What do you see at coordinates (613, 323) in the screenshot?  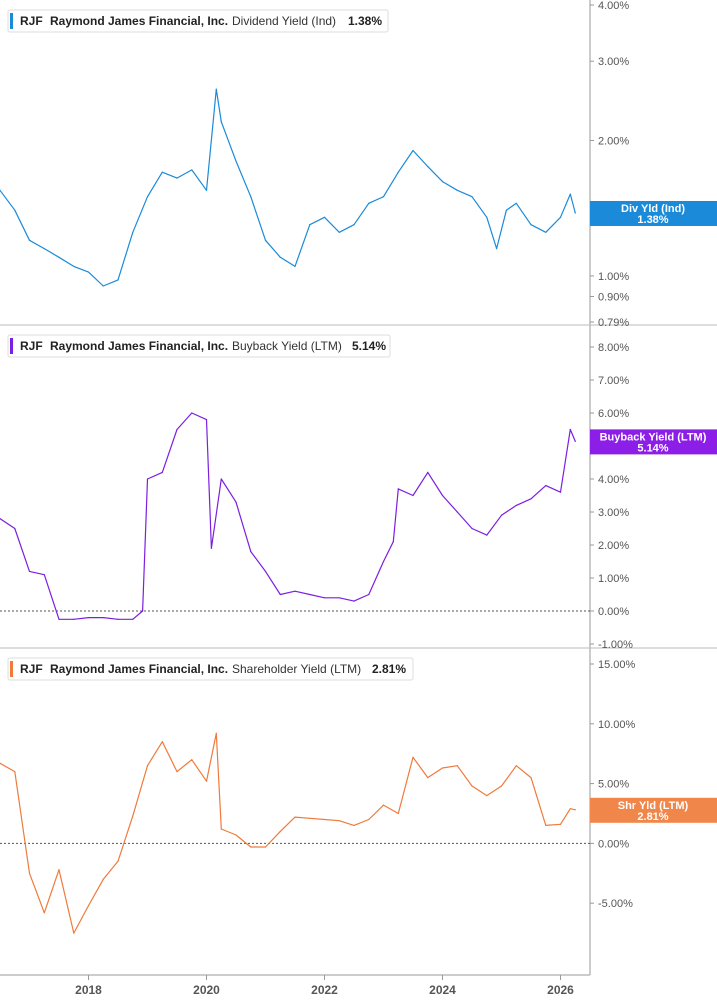 I see `y-tick-label: 0.79%` at bounding box center [613, 323].